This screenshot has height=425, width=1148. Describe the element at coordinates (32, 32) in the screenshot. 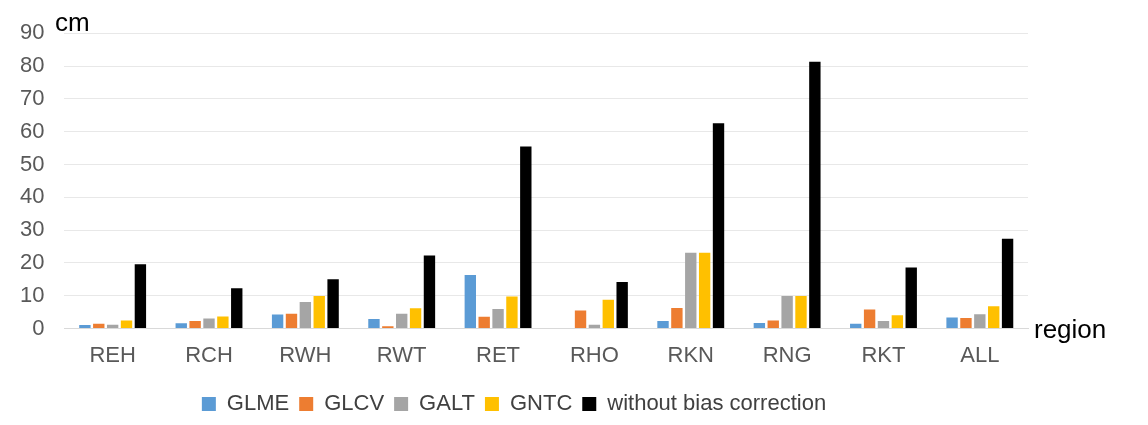

I see `y-tick-label: 90` at that location.